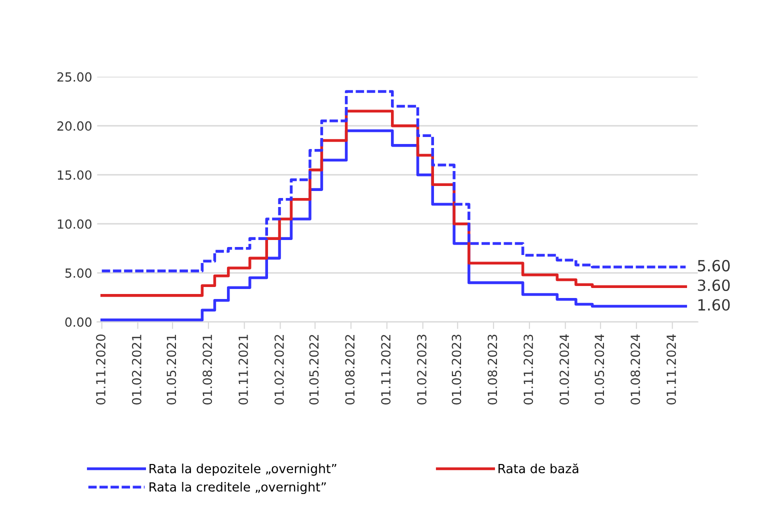 This screenshot has width=771, height=526. I want to click on x-tick-label: 01.02.2022, so click(279, 369).